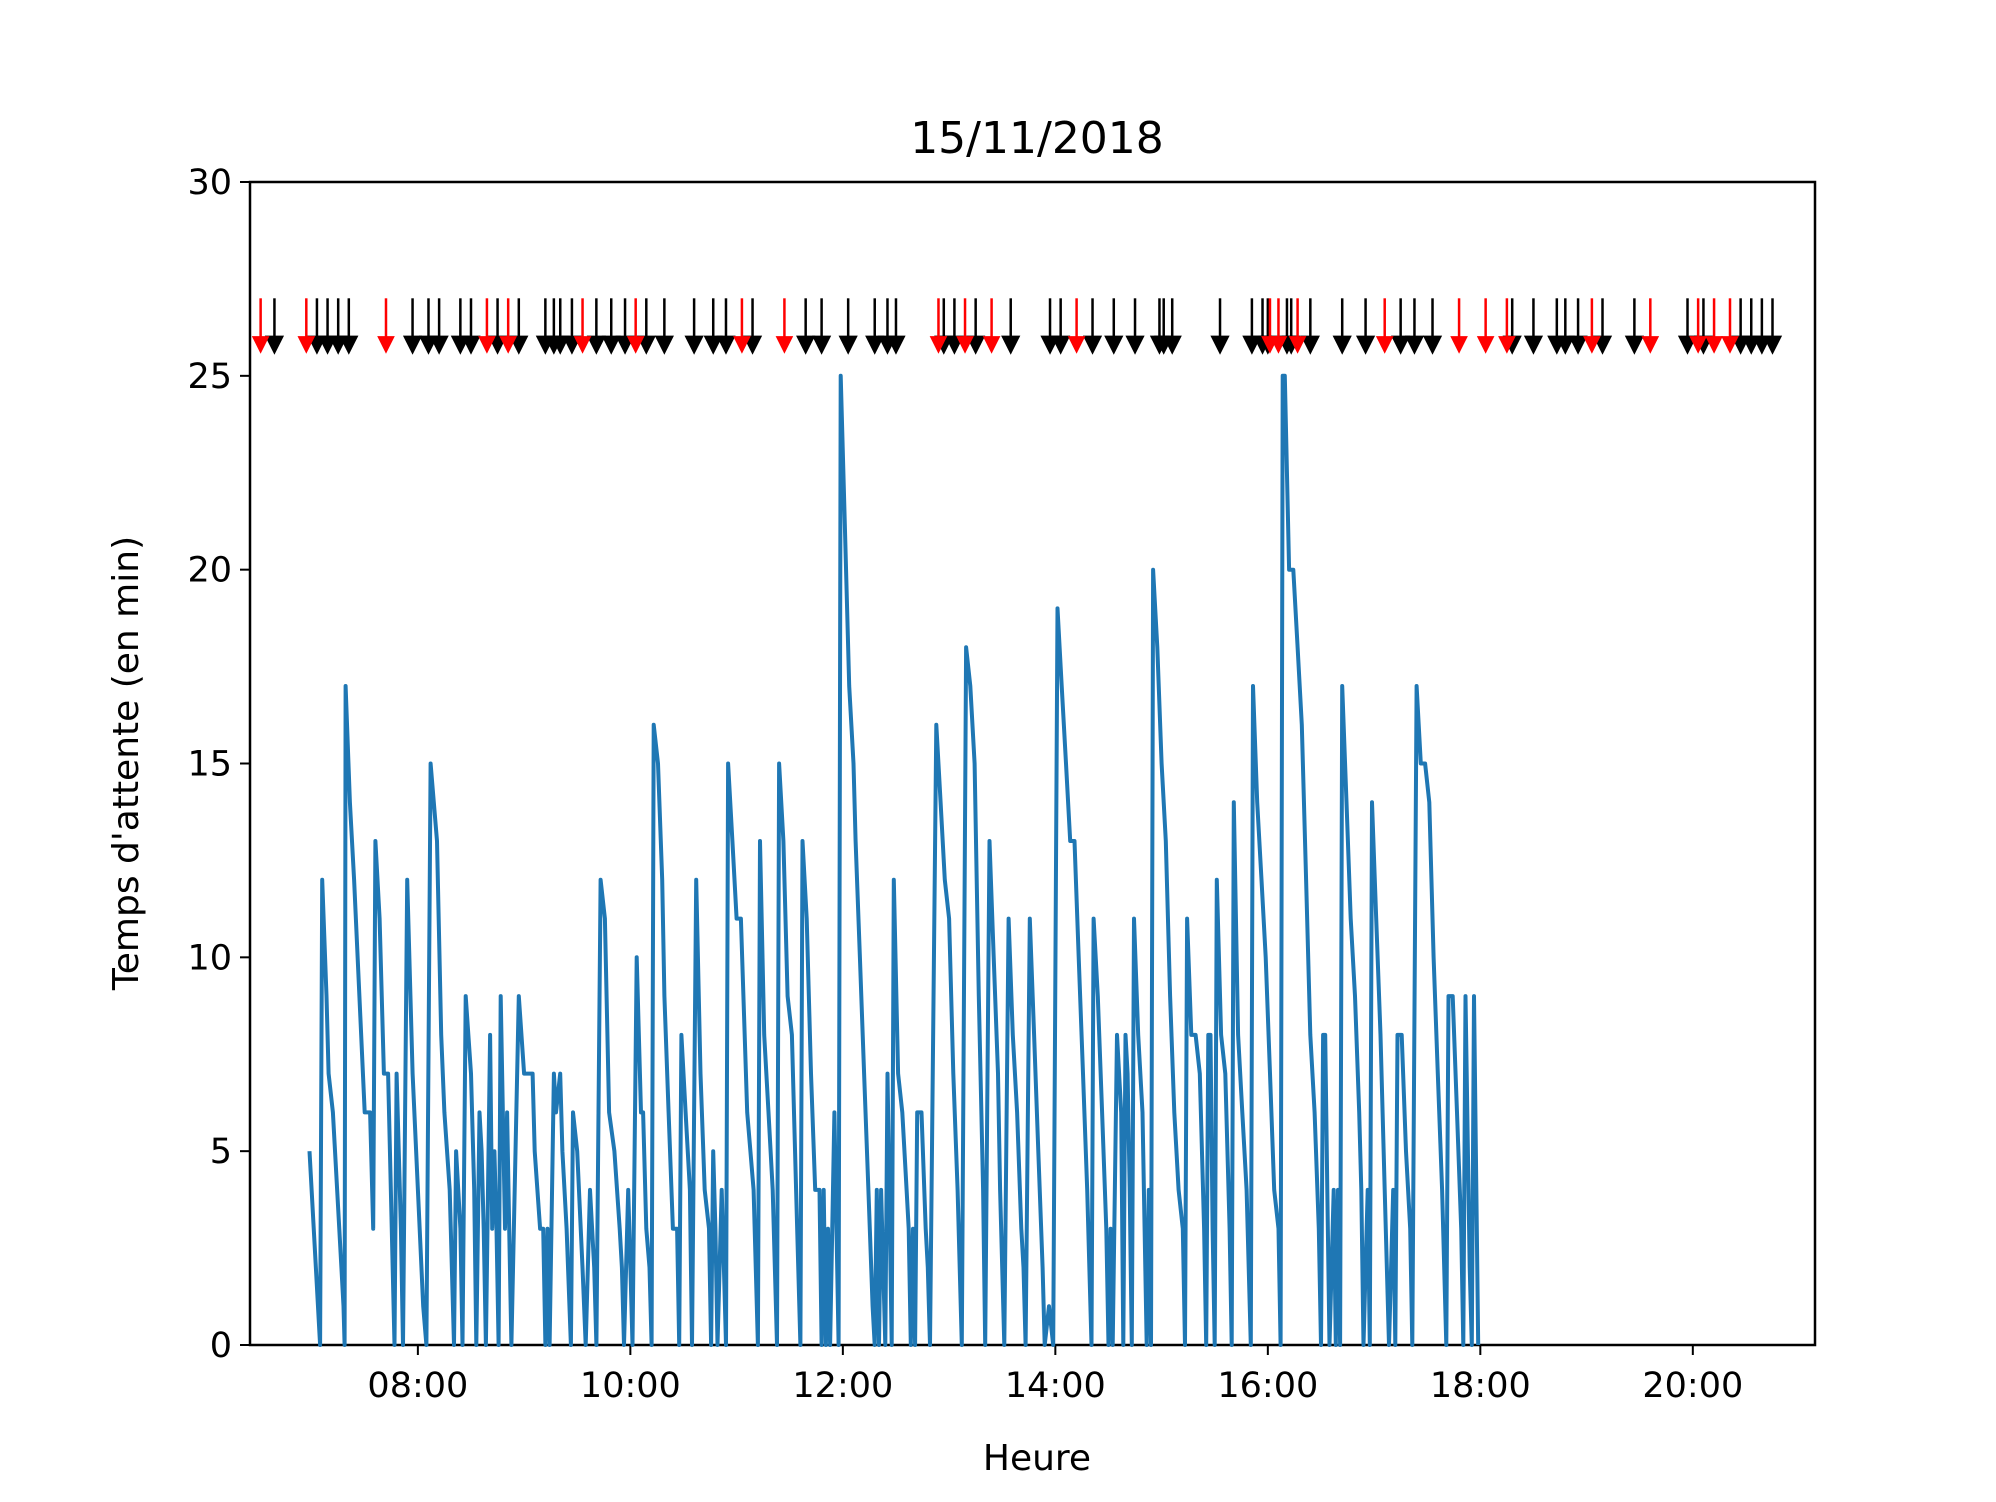 The image size is (1996, 1502). What do you see at coordinates (417, 1386) in the screenshot?
I see `x-tick-label: 08:00` at bounding box center [417, 1386].